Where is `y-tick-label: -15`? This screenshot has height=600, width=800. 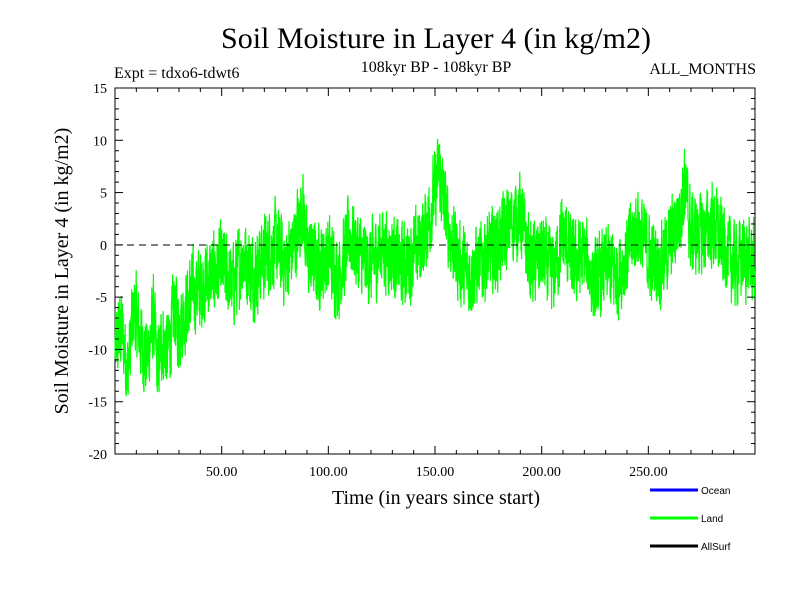
y-tick-label: -15 is located at coordinates (97, 403).